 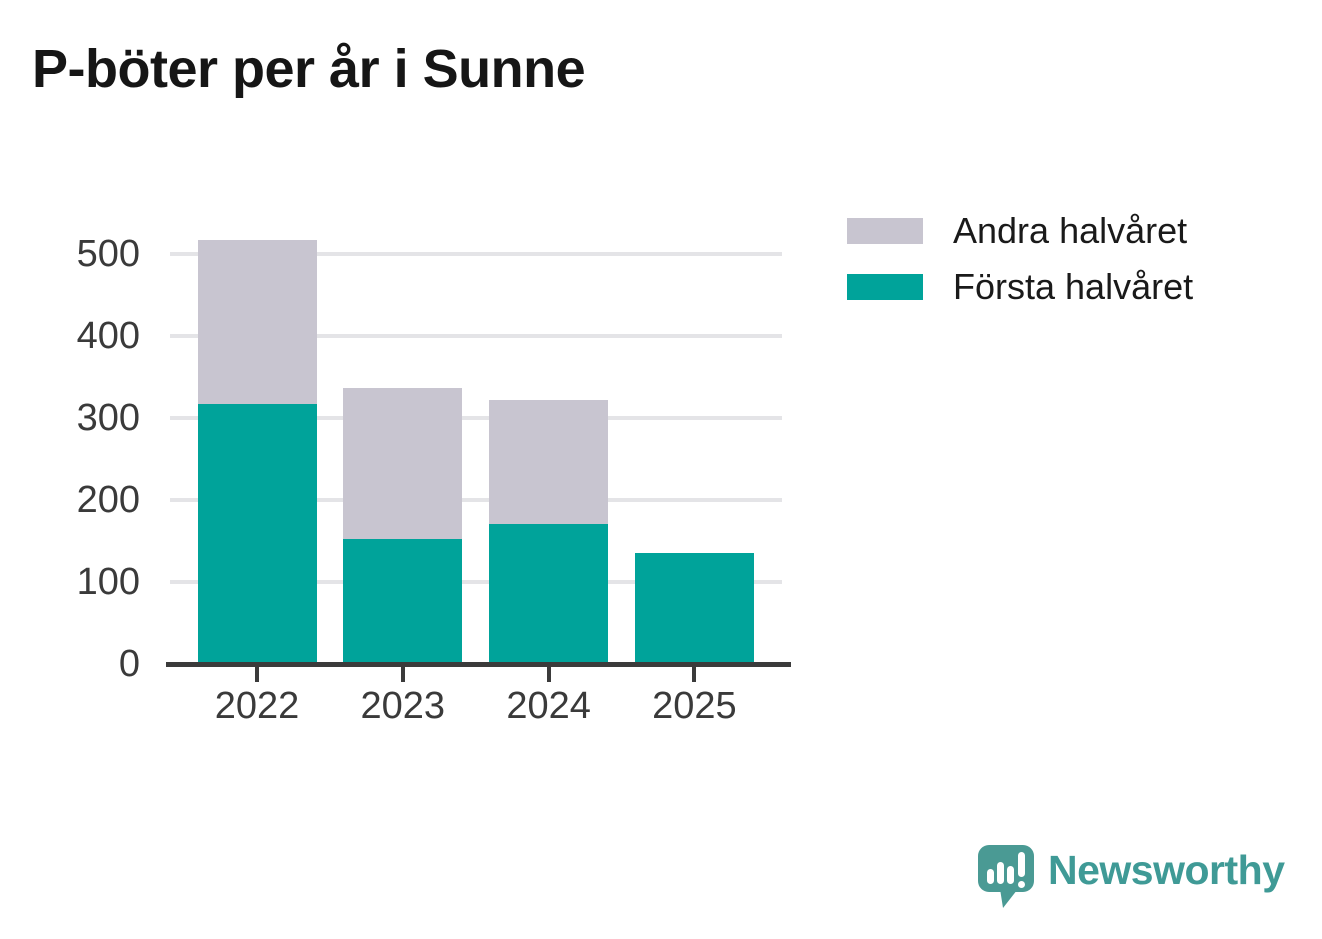 What do you see at coordinates (257, 706) in the screenshot?
I see `x-tick-label: 2022` at bounding box center [257, 706].